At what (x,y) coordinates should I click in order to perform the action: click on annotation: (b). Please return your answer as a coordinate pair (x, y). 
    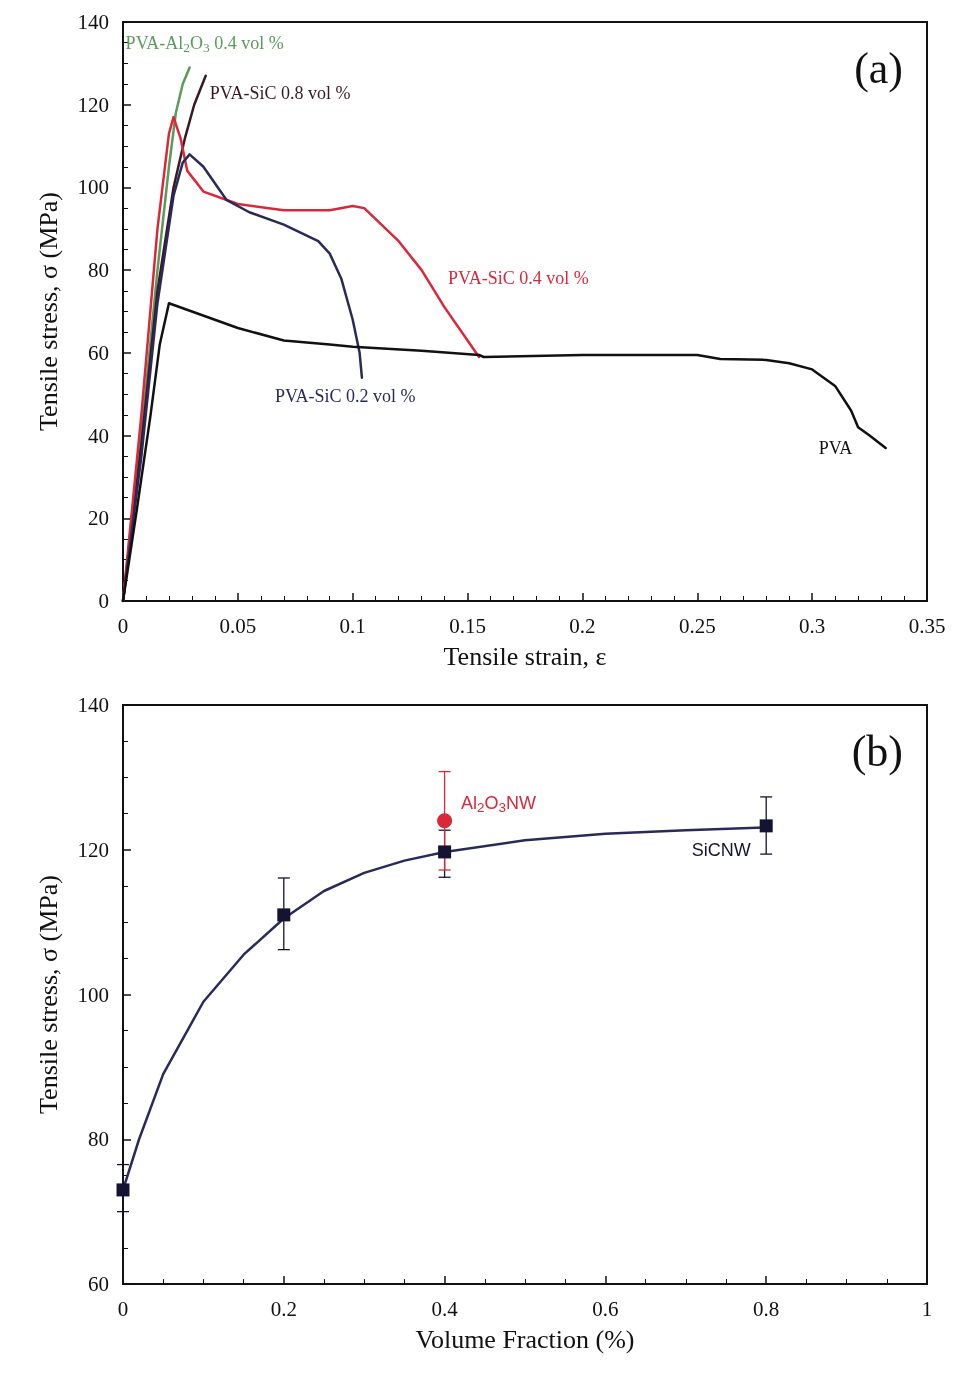
    Looking at the image, I should click on (877, 751).